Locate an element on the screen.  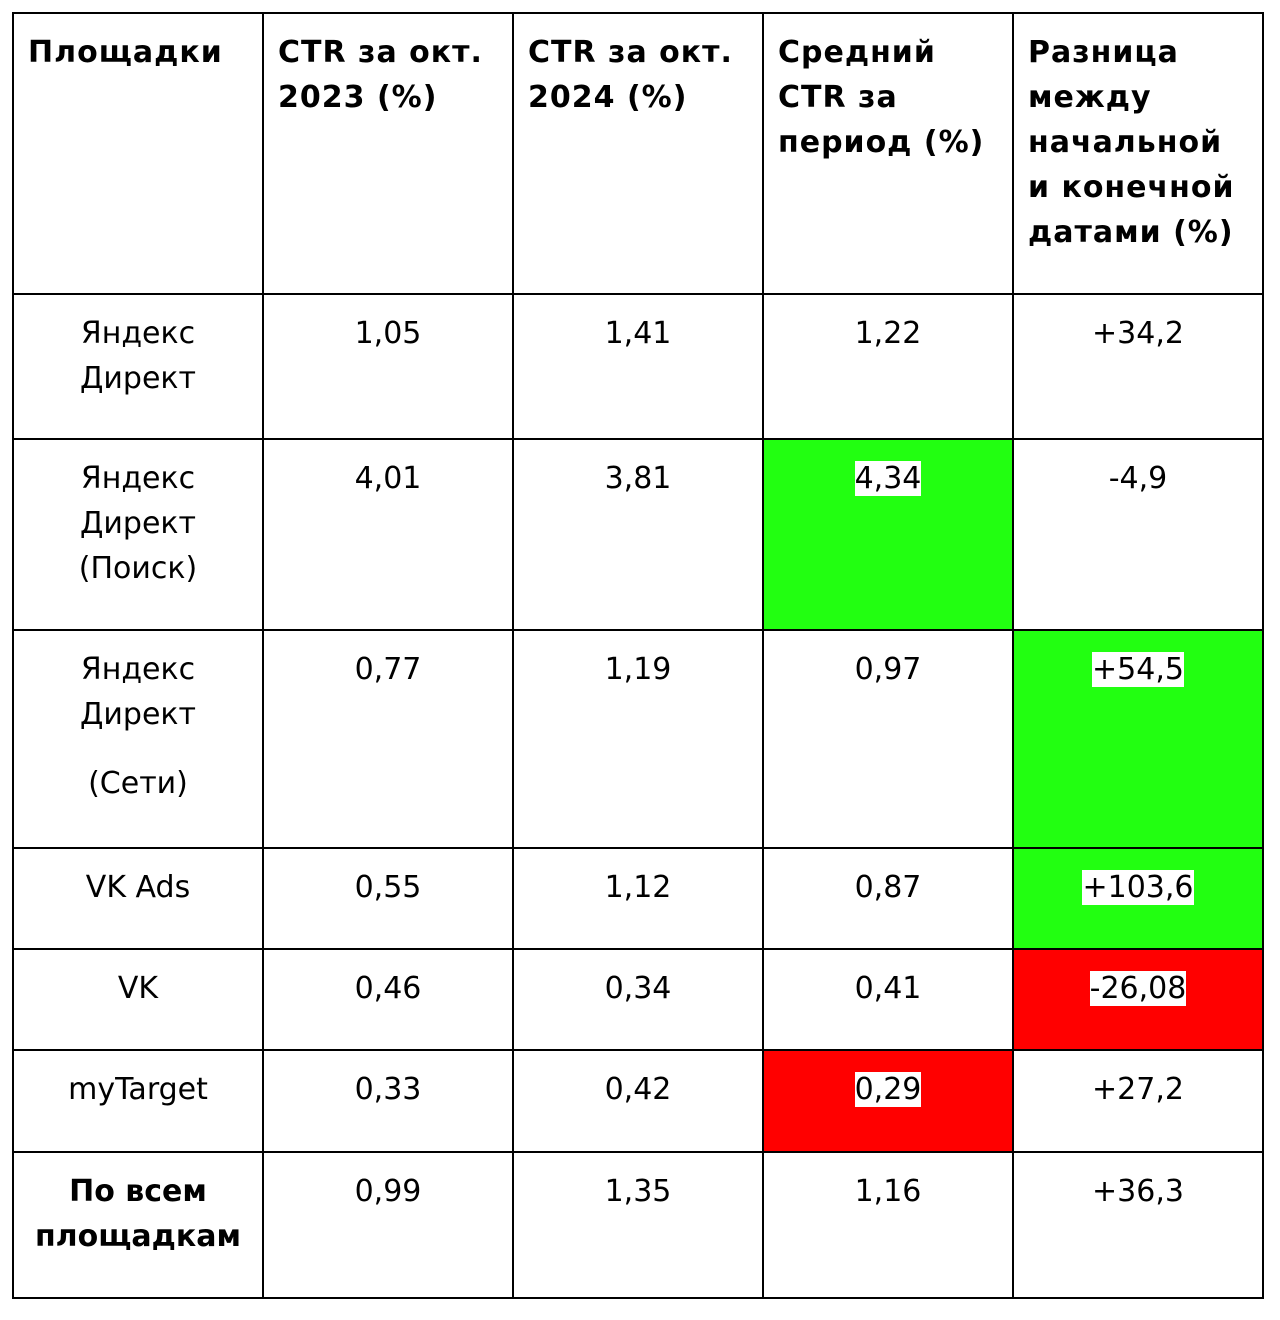
header-avg-ctr: Средний CTR за период (%) is located at coordinates (888, 153).